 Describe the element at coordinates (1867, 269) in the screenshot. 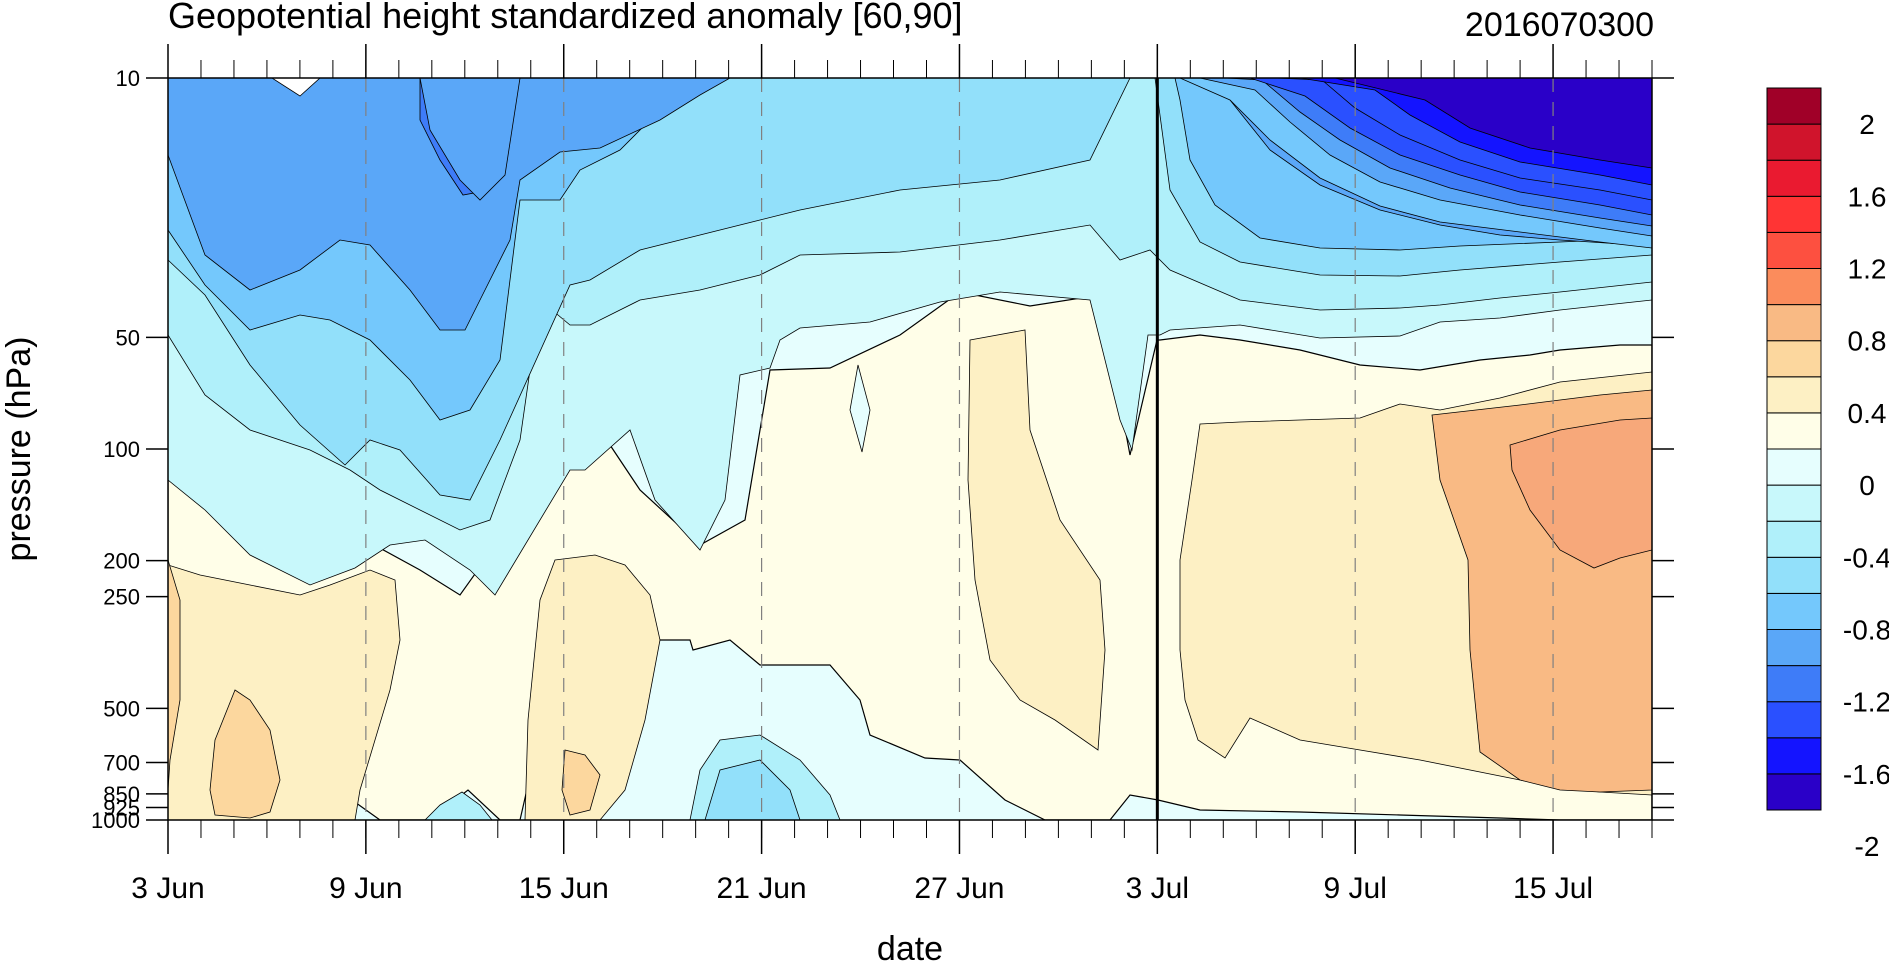

I see `colorbar-label: 1.2` at that location.